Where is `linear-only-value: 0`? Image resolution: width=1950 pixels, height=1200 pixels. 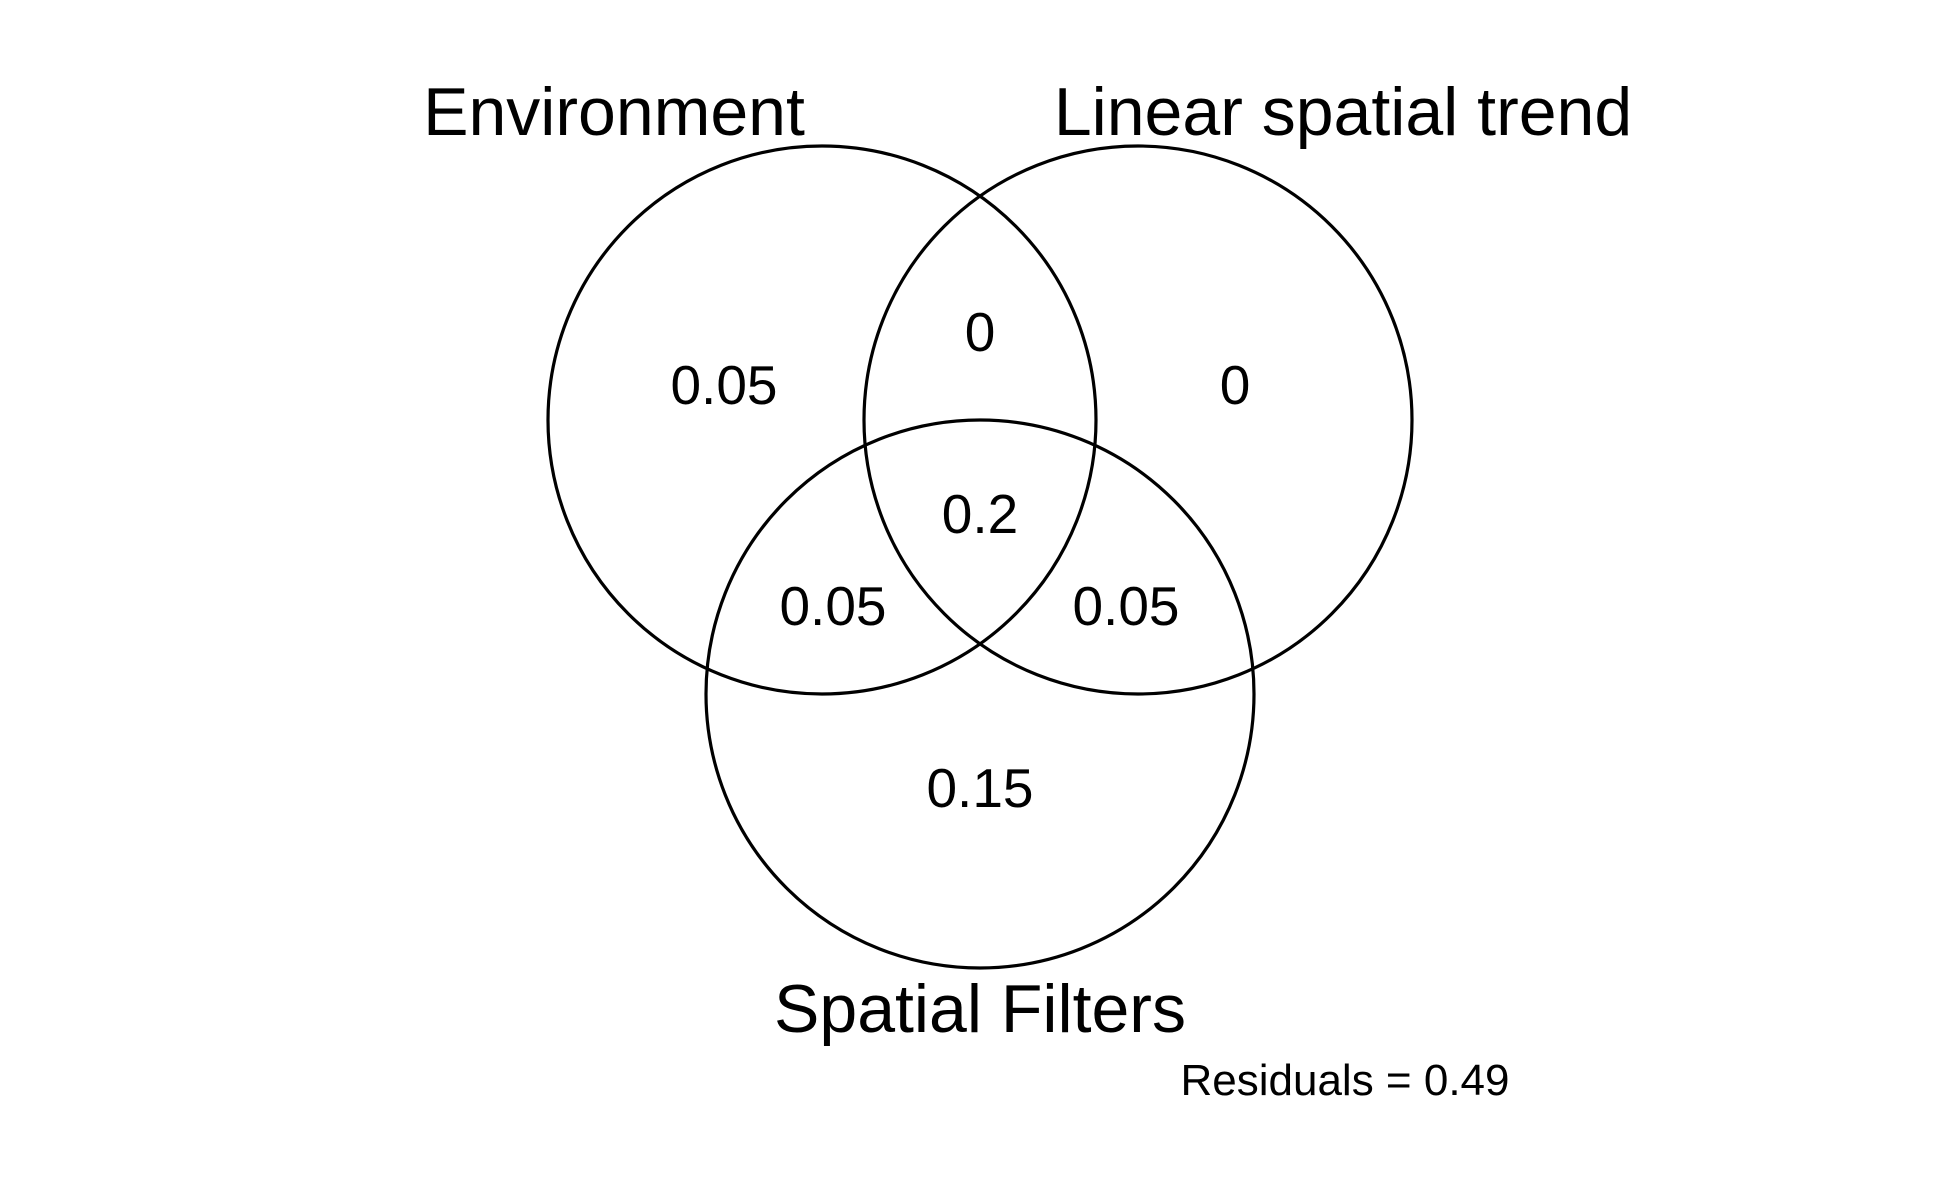
linear-only-value: 0 is located at coordinates (1235, 385).